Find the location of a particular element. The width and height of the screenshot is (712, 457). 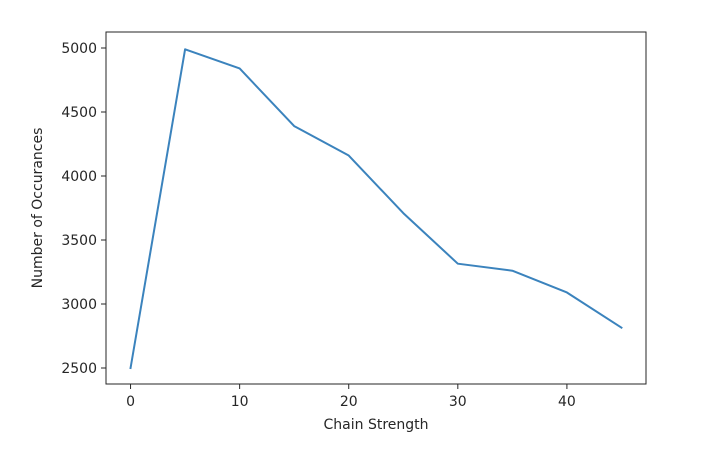

x-tick-label: 20 is located at coordinates (349, 402).